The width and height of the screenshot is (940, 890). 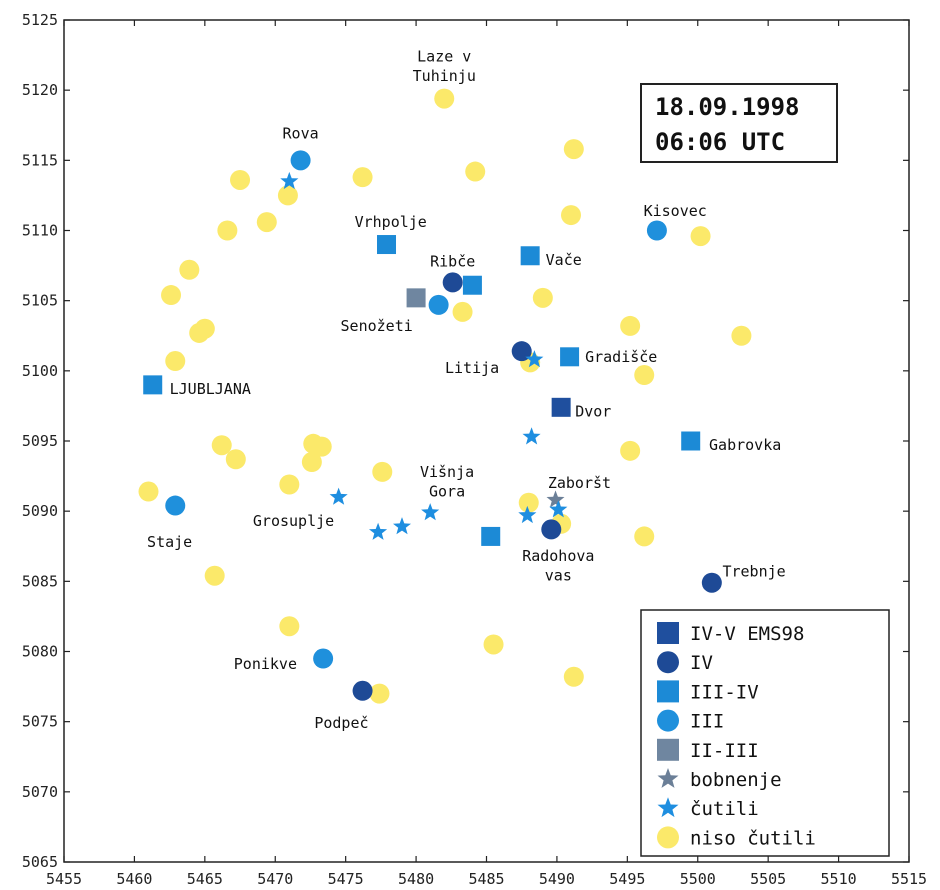 I want to click on place-label: Staje, so click(x=169, y=542).